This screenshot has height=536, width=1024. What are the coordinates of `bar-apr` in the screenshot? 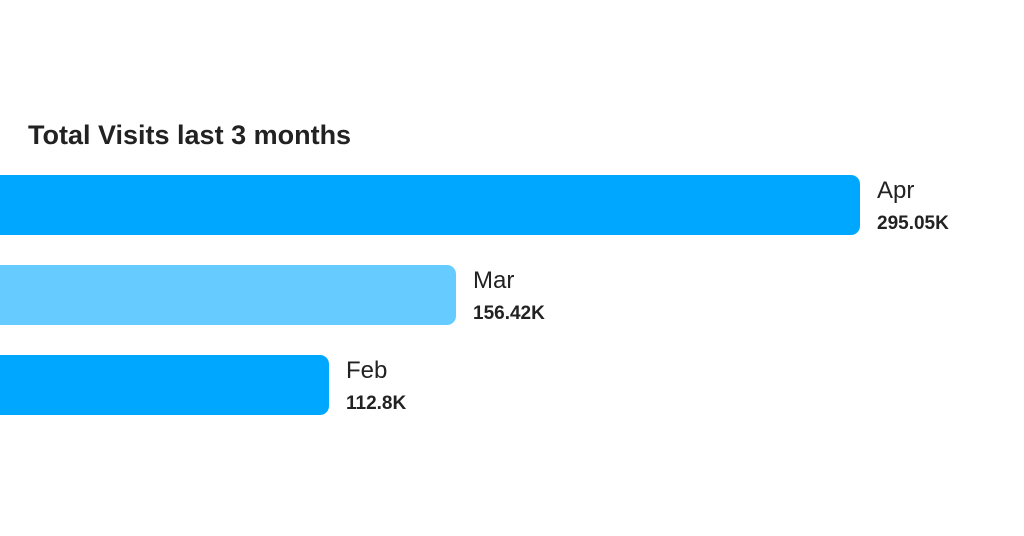 It's located at (430, 205).